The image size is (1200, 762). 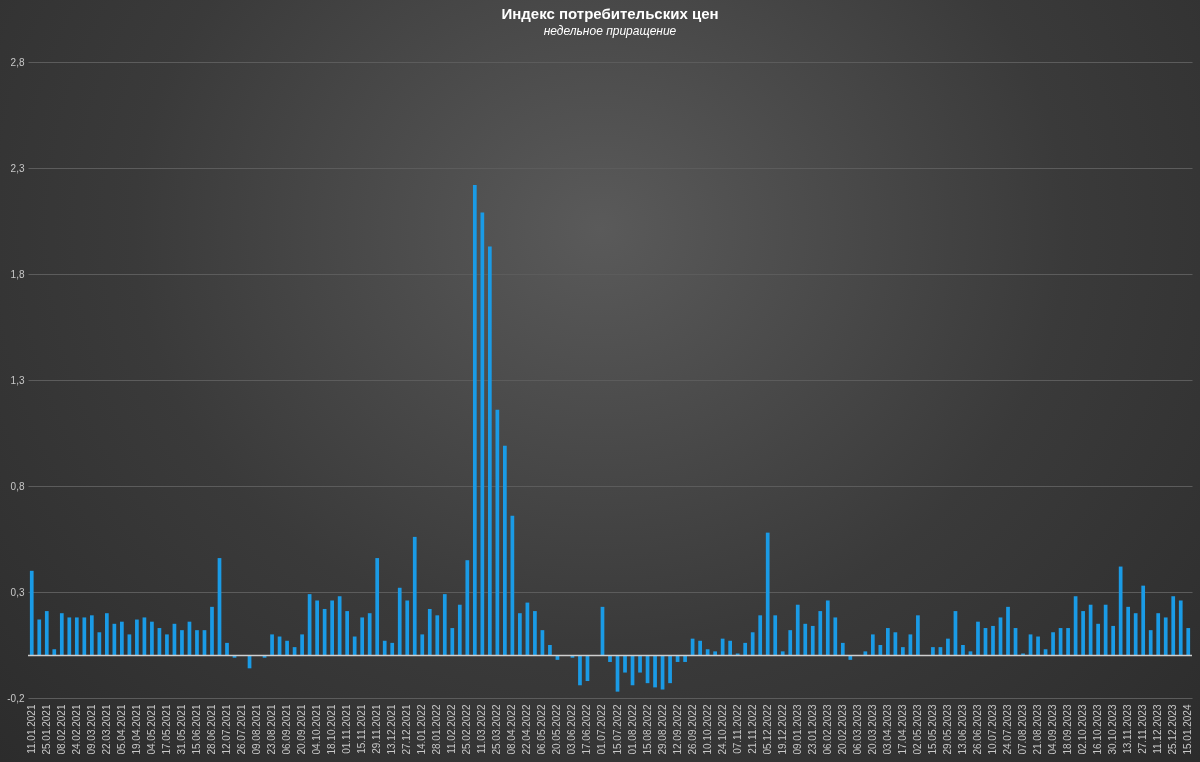 I want to click on y-tick-label: 0,8, so click(x=17, y=486).